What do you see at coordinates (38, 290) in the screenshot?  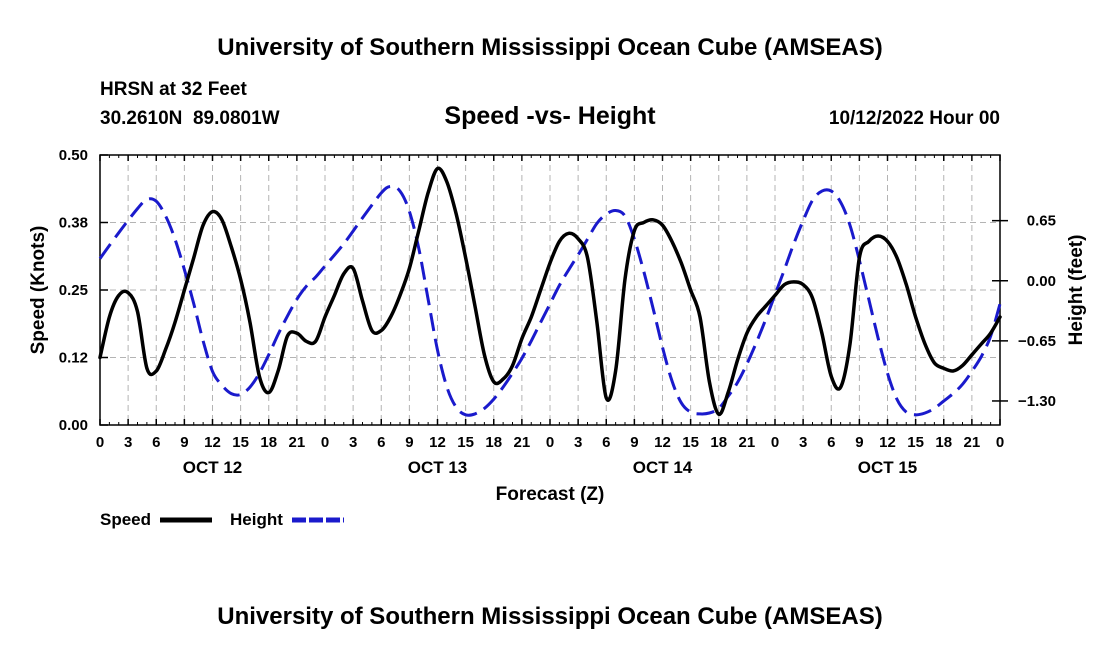 I see `y-axis-title: Speed (Knots)` at bounding box center [38, 290].